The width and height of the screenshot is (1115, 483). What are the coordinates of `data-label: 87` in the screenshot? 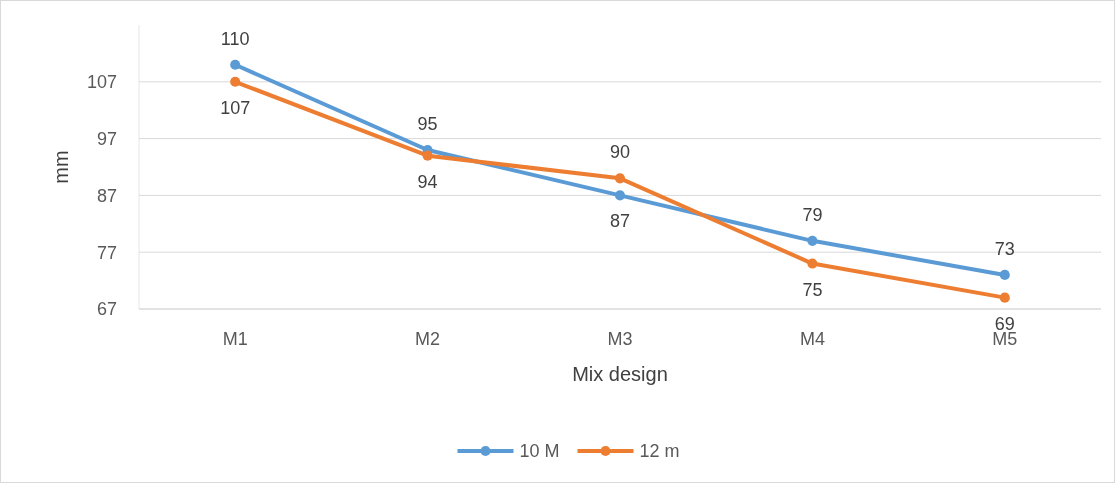 It's located at (620, 221).